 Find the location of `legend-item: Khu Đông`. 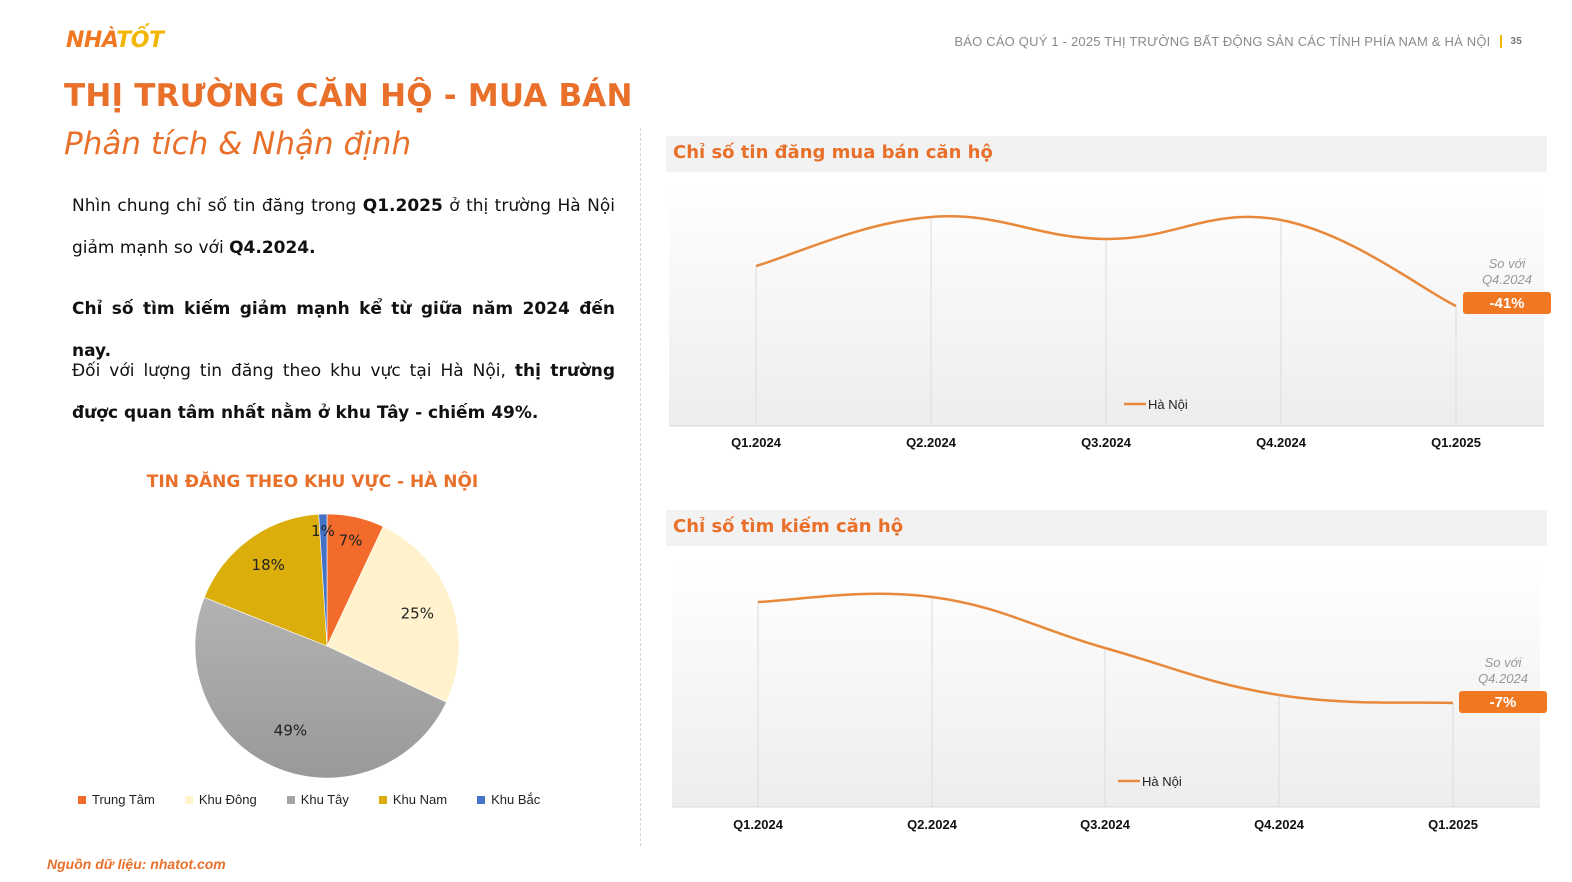

legend-item: Khu Đông is located at coordinates (220, 799).